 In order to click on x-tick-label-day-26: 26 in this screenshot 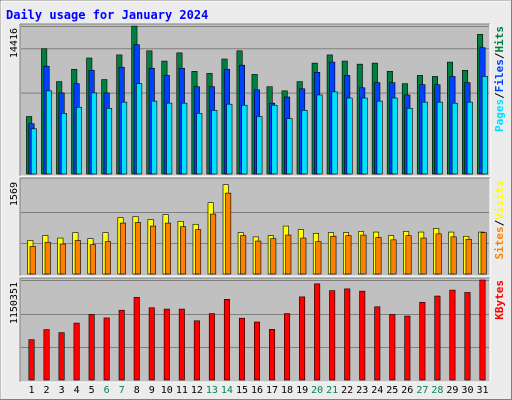, I will do `click(407, 390)`.